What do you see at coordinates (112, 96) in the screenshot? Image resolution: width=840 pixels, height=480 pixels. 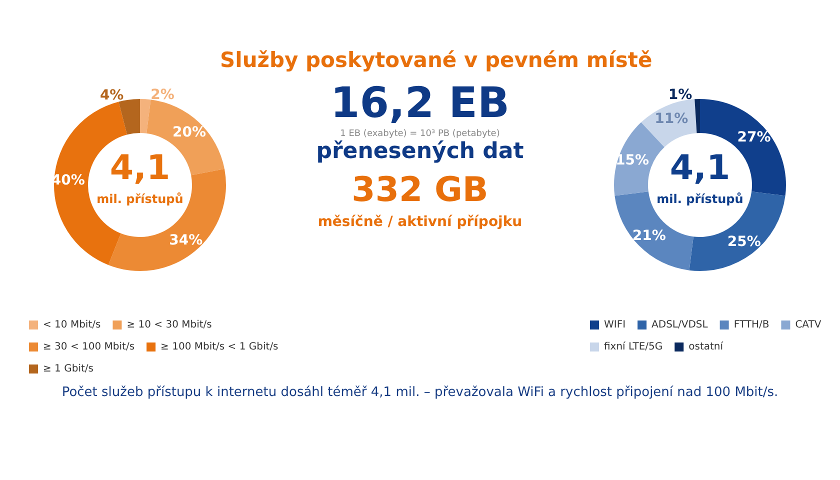 I see `data-label: 4%` at bounding box center [112, 96].